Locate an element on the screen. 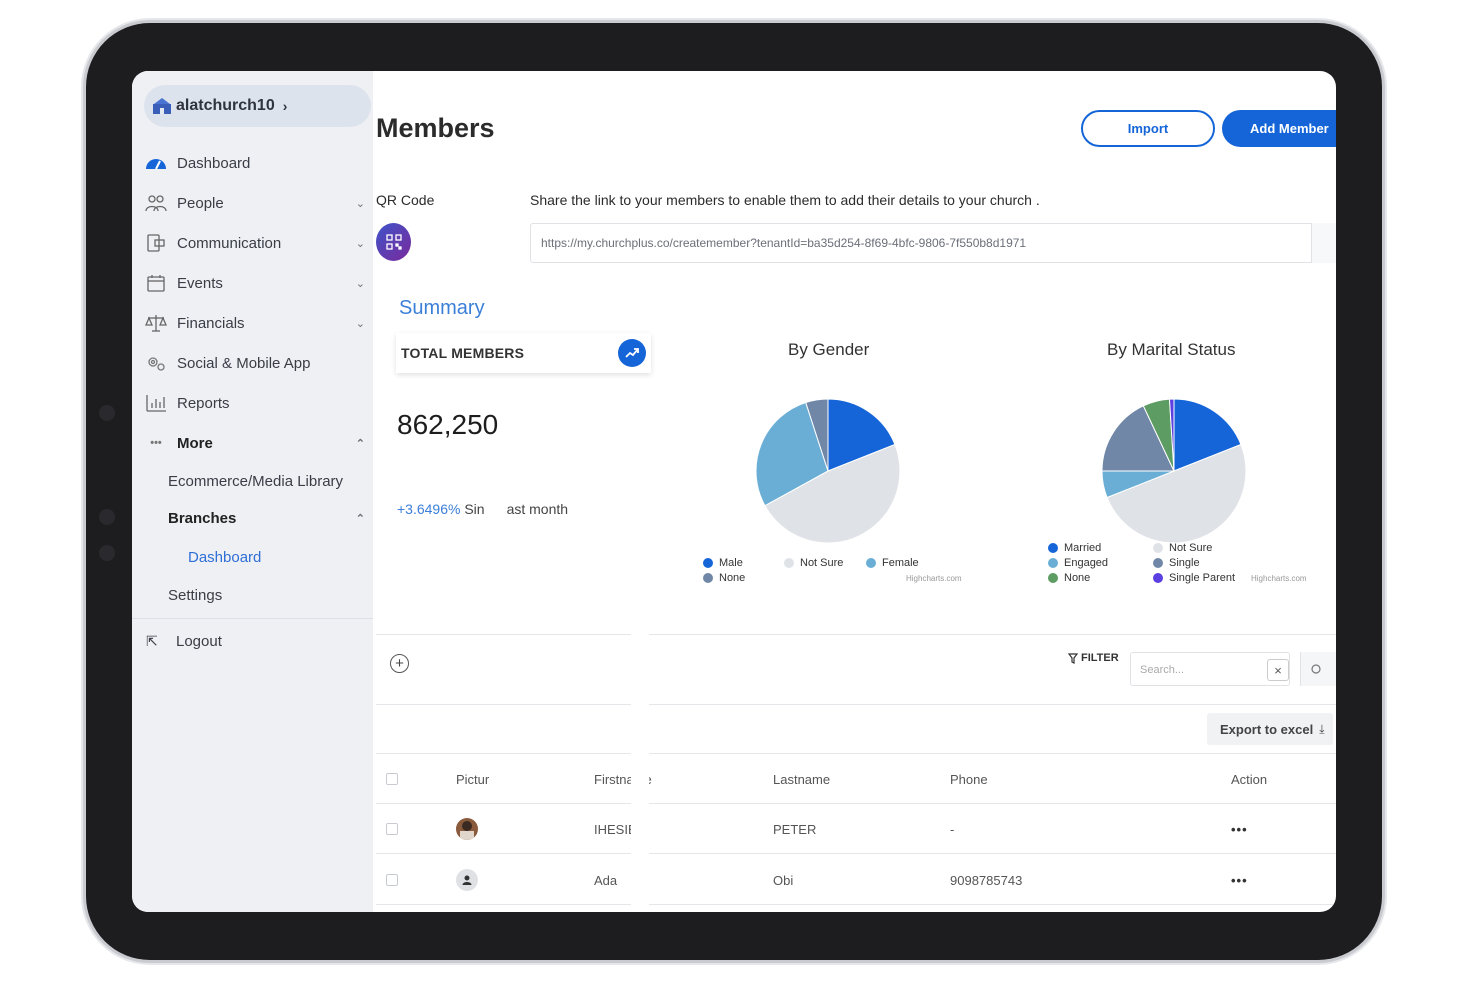 This screenshot has width=1480, height=987. clear-search-icon: × is located at coordinates (1278, 670).